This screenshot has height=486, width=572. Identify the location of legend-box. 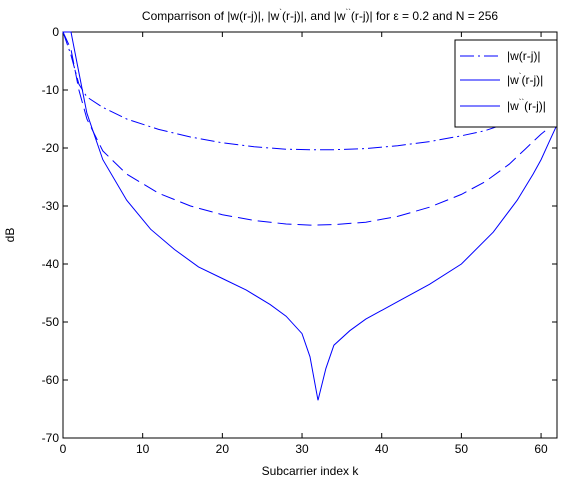
(506, 83).